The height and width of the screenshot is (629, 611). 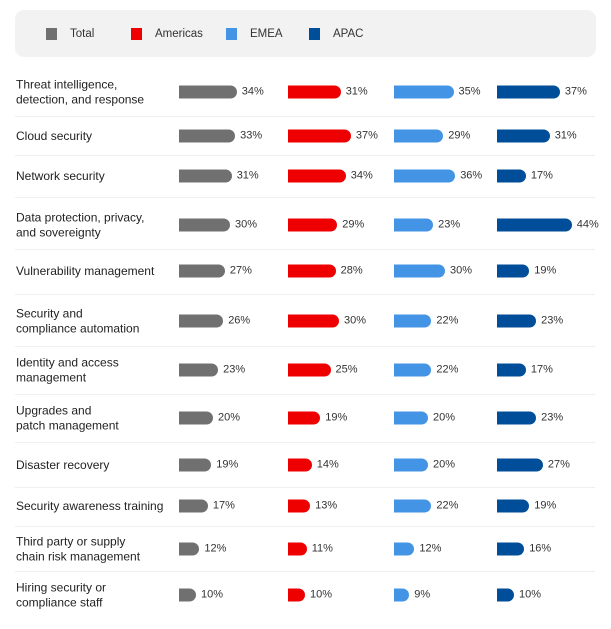 I want to click on legend-item-apac: APAC, so click(x=336, y=34).